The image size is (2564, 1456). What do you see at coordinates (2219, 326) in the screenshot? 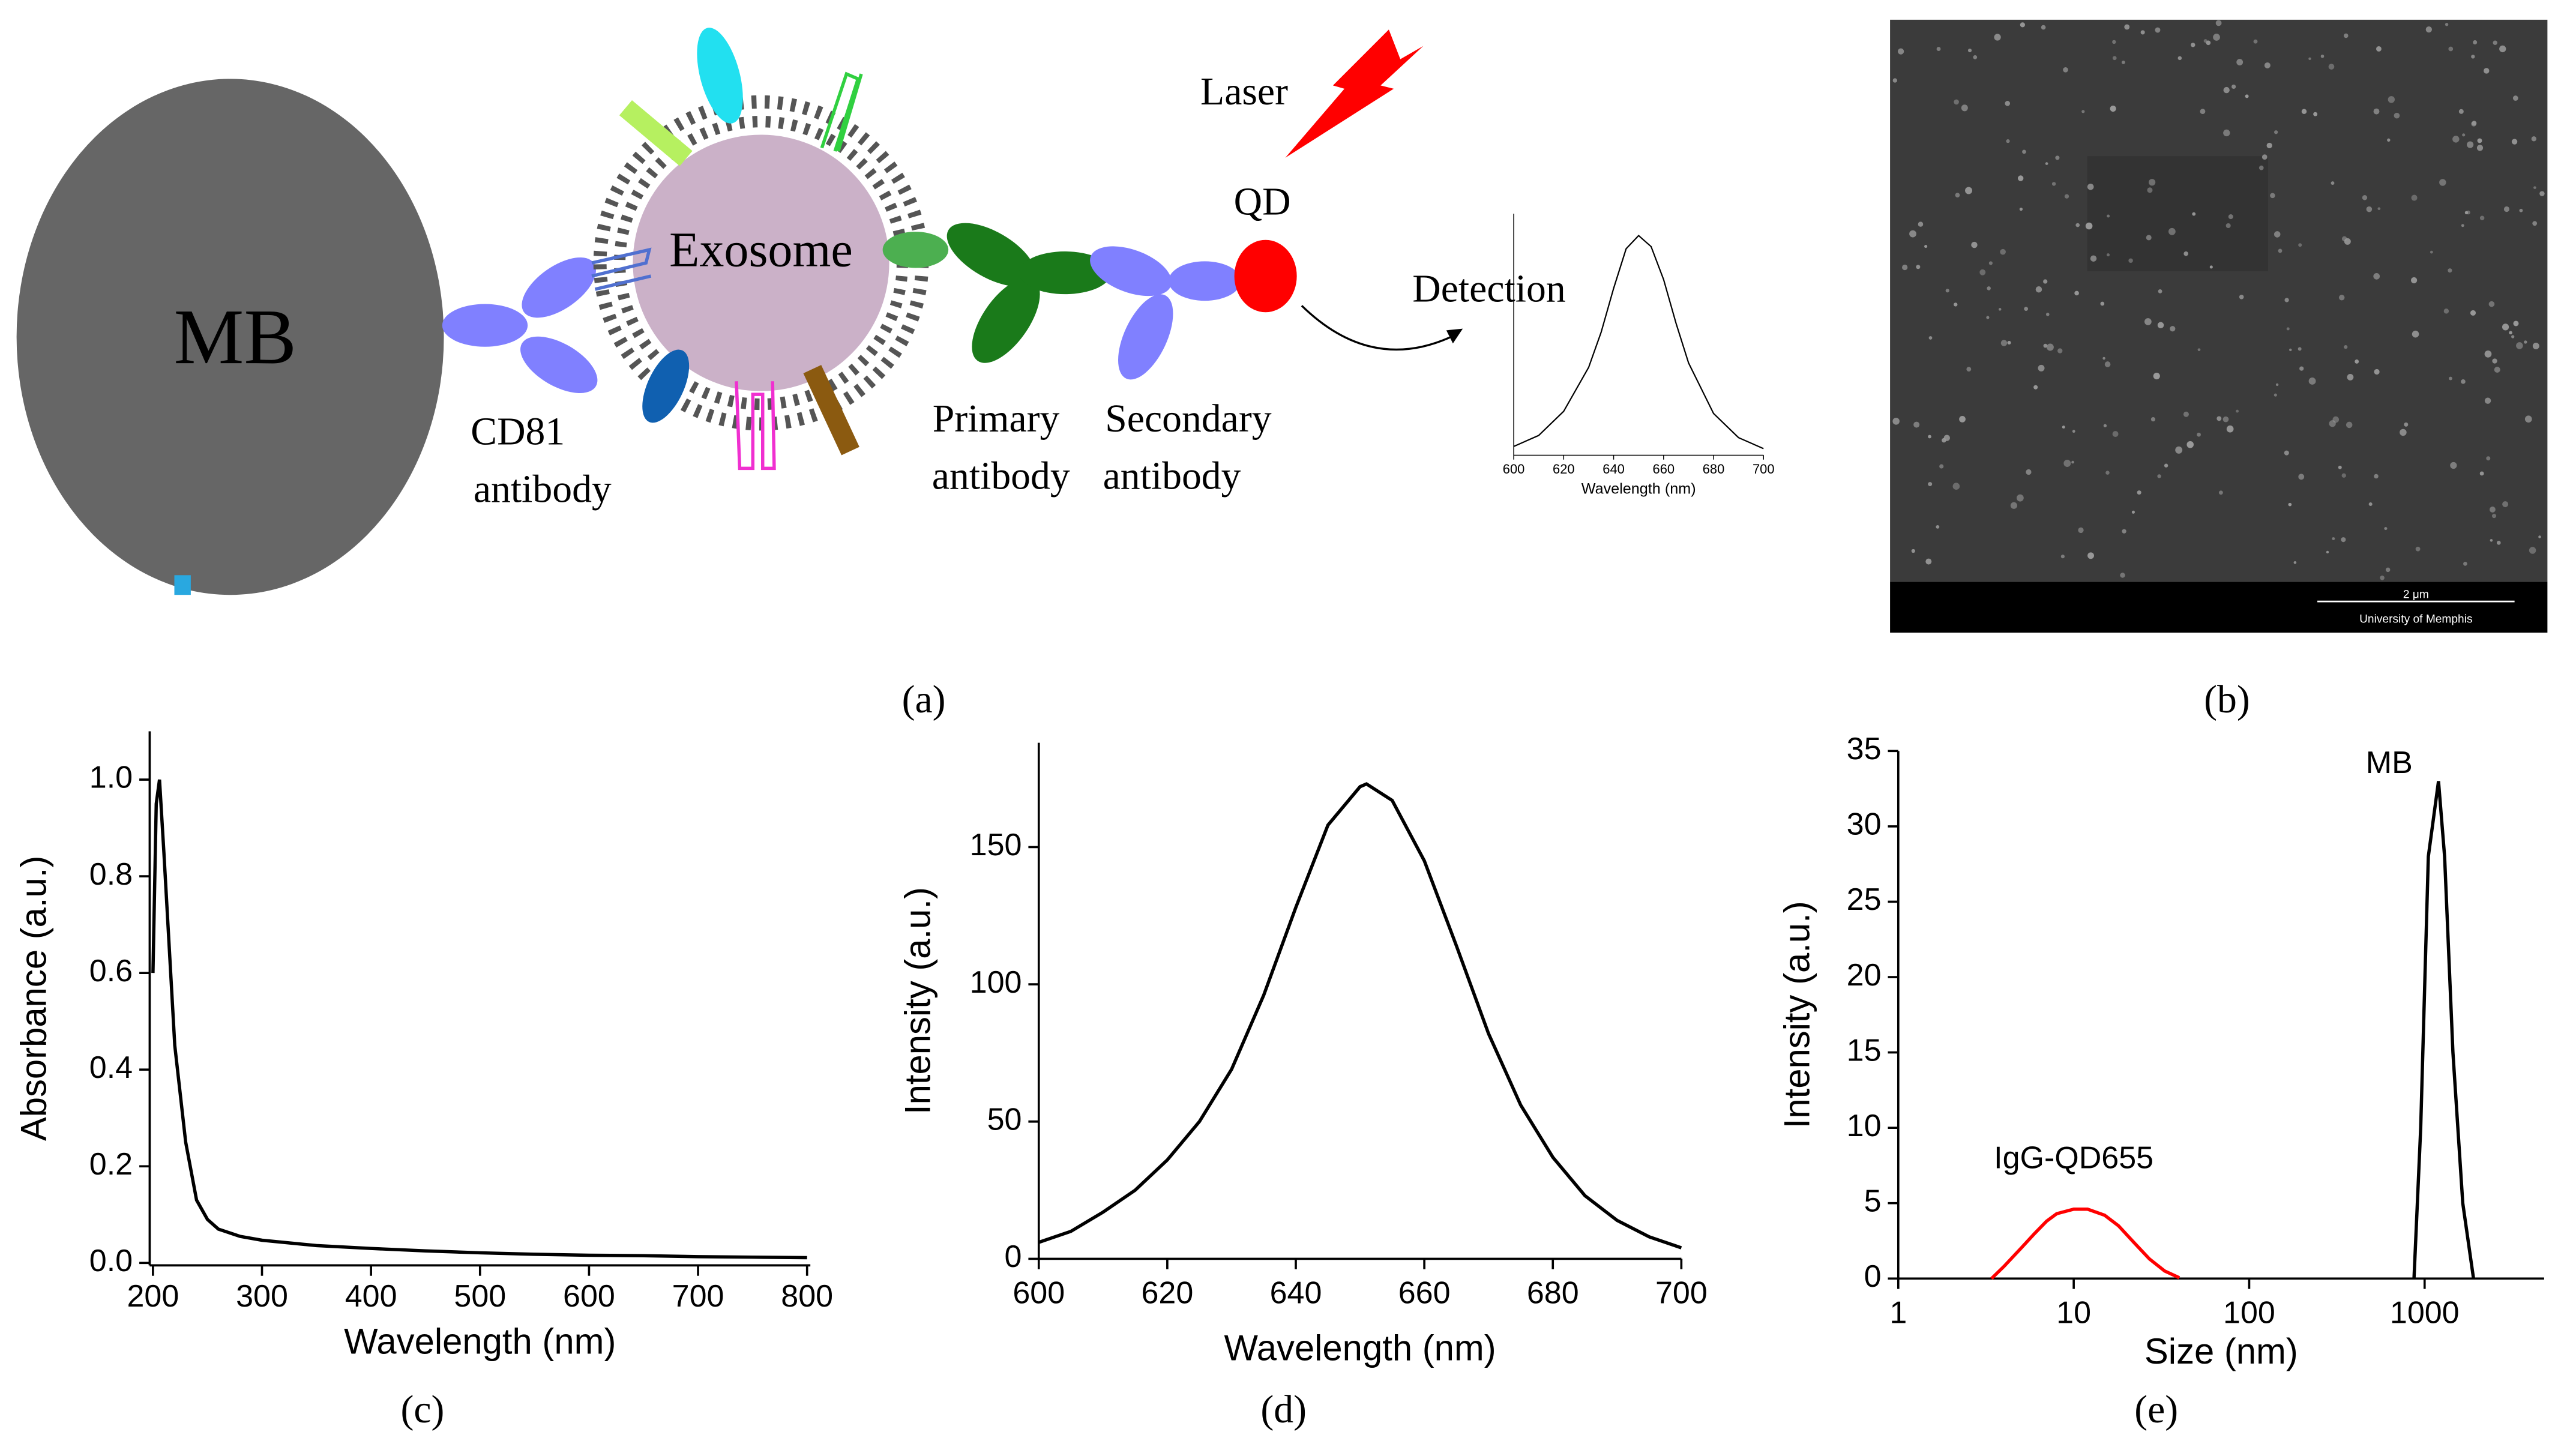
I see `sem-image: 2 μm University of Memphis` at bounding box center [2219, 326].